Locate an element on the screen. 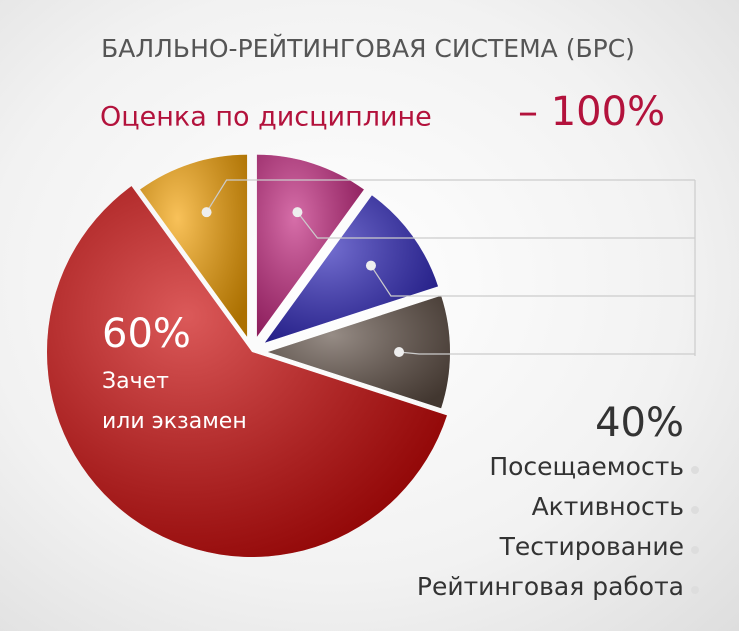 The width and height of the screenshot is (739, 631). legend-label: Рейтинговая работа is located at coordinates (550, 586).